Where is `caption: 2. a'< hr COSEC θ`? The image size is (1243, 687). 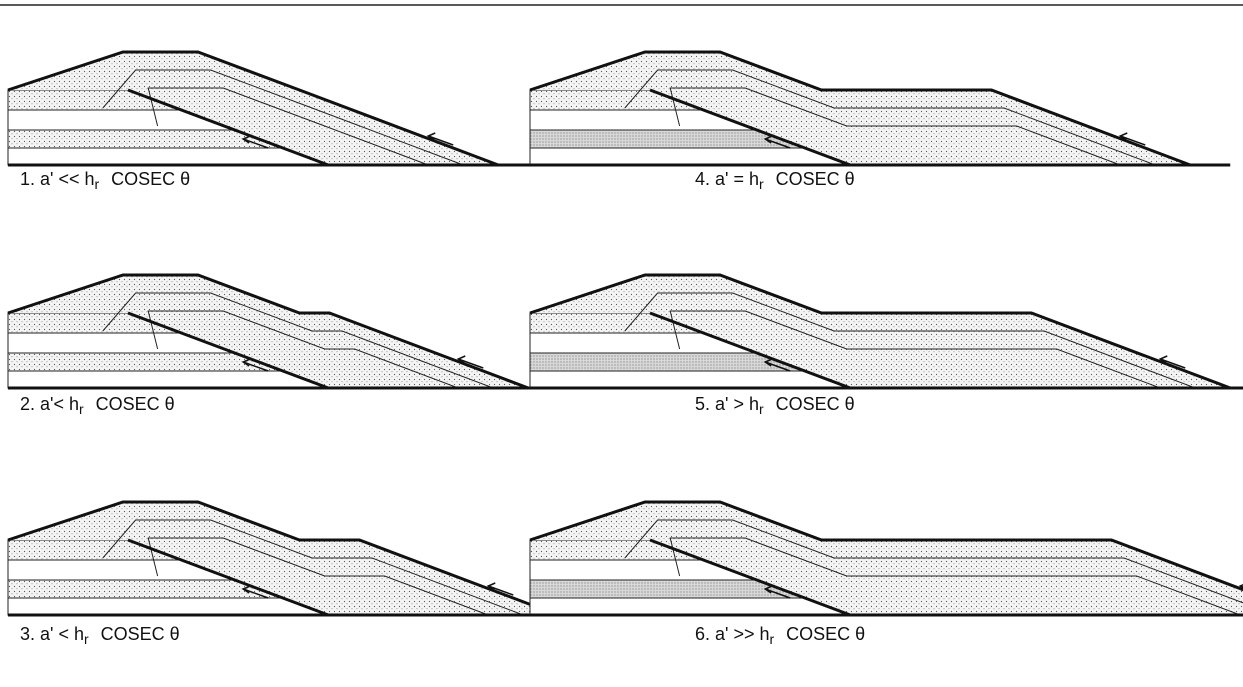 caption: 2. a'< hr COSEC θ is located at coordinates (97, 405).